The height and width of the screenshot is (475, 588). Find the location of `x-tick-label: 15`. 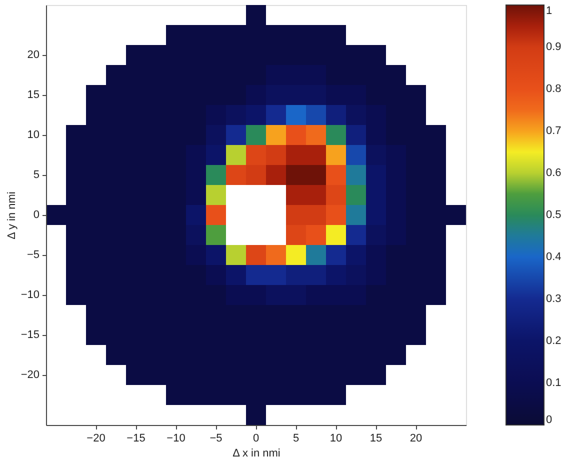

x-tick-label: 15 is located at coordinates (376, 438).